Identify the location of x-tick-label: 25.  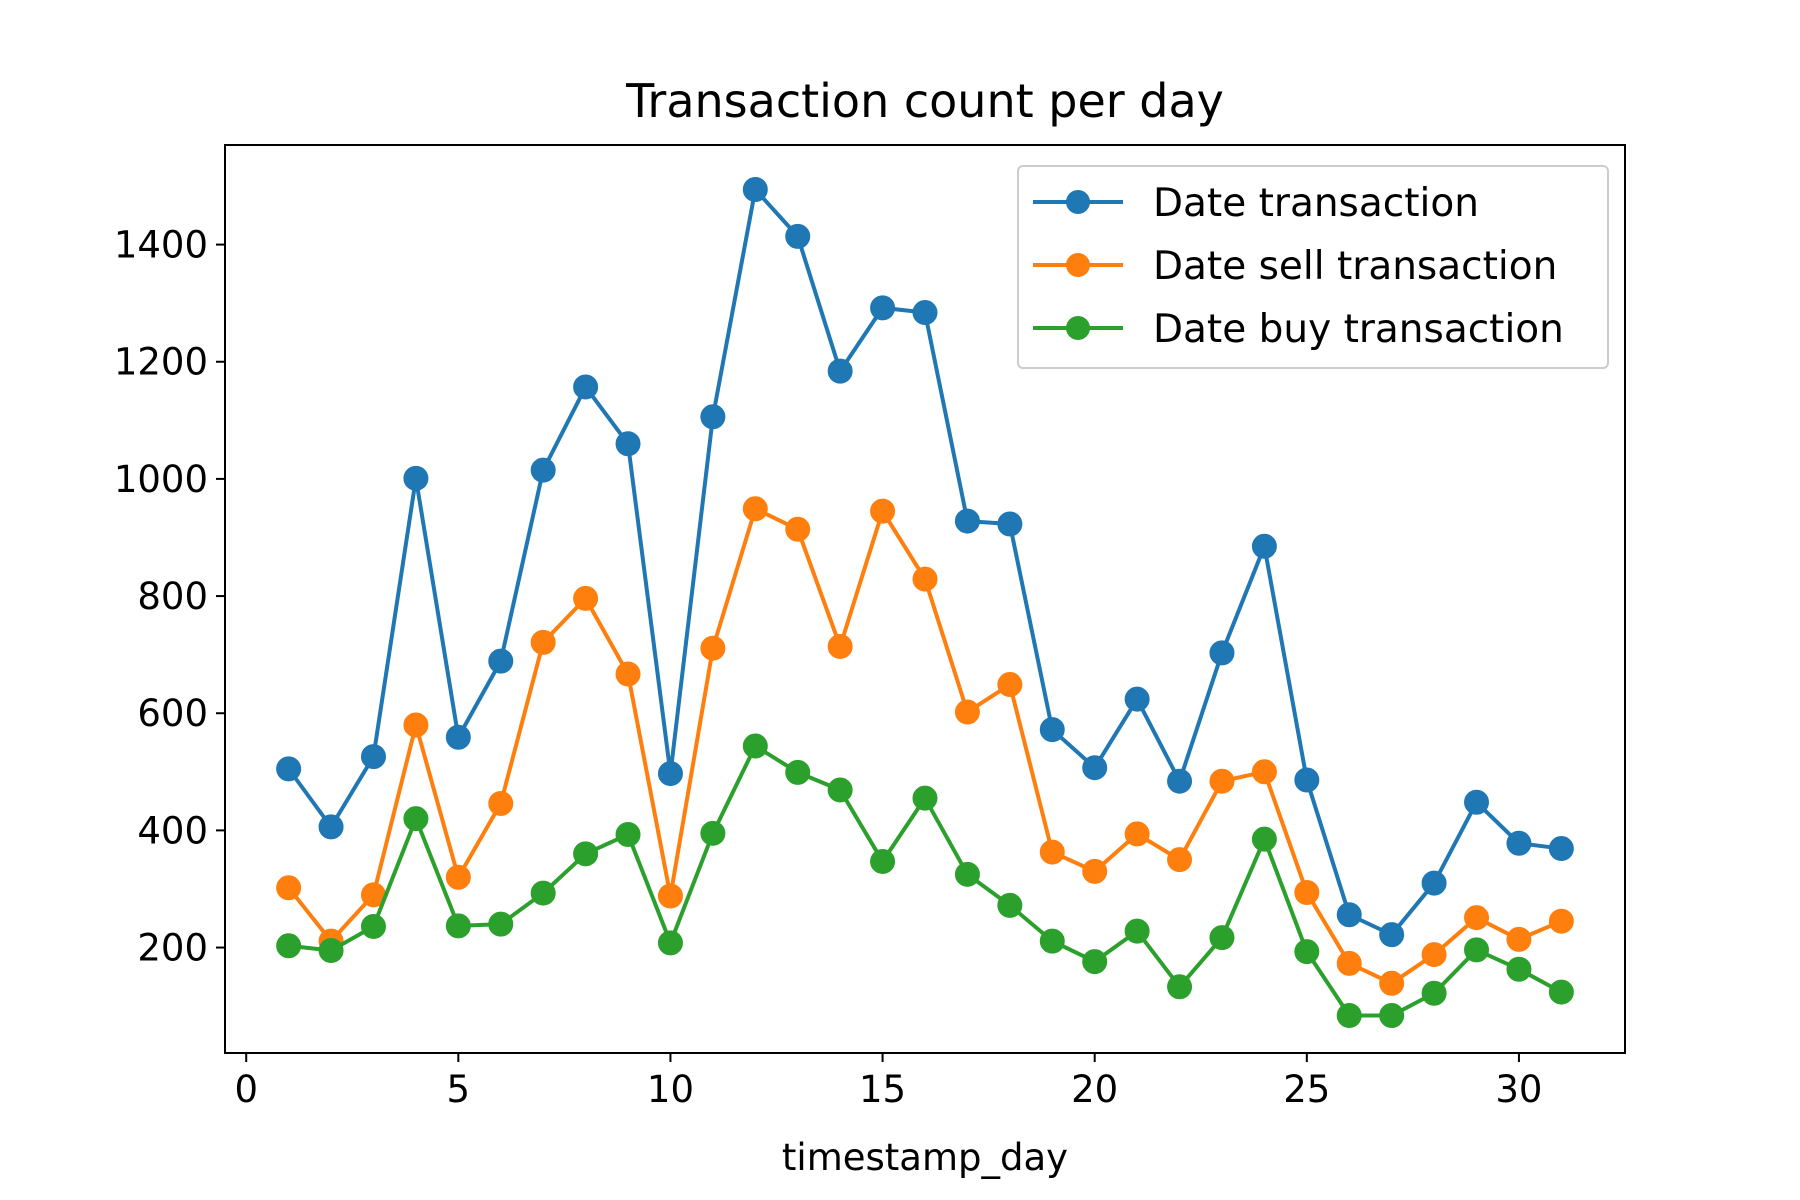
(1306, 1089).